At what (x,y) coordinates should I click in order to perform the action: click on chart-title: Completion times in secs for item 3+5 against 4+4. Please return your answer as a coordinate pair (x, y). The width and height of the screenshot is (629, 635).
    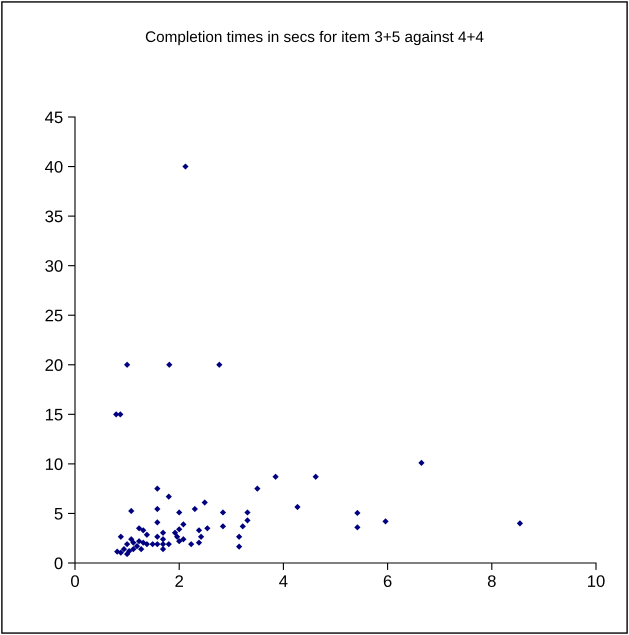
    Looking at the image, I should click on (315, 38).